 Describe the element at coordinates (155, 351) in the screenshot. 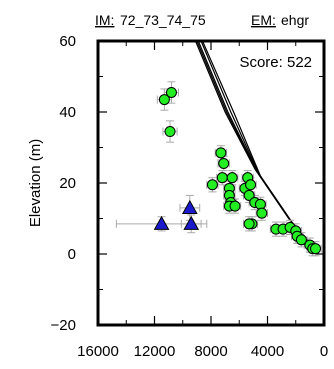

I see `x-tick-label: 12000` at that location.